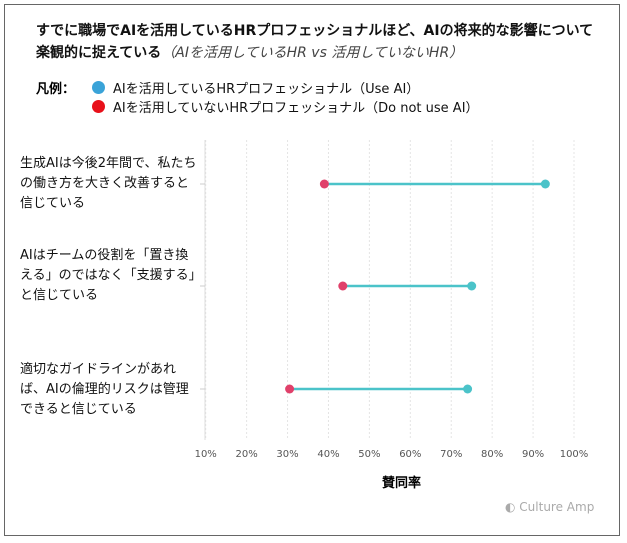 The height and width of the screenshot is (543, 627). I want to click on x-axis-label: 賛同率, so click(402, 483).